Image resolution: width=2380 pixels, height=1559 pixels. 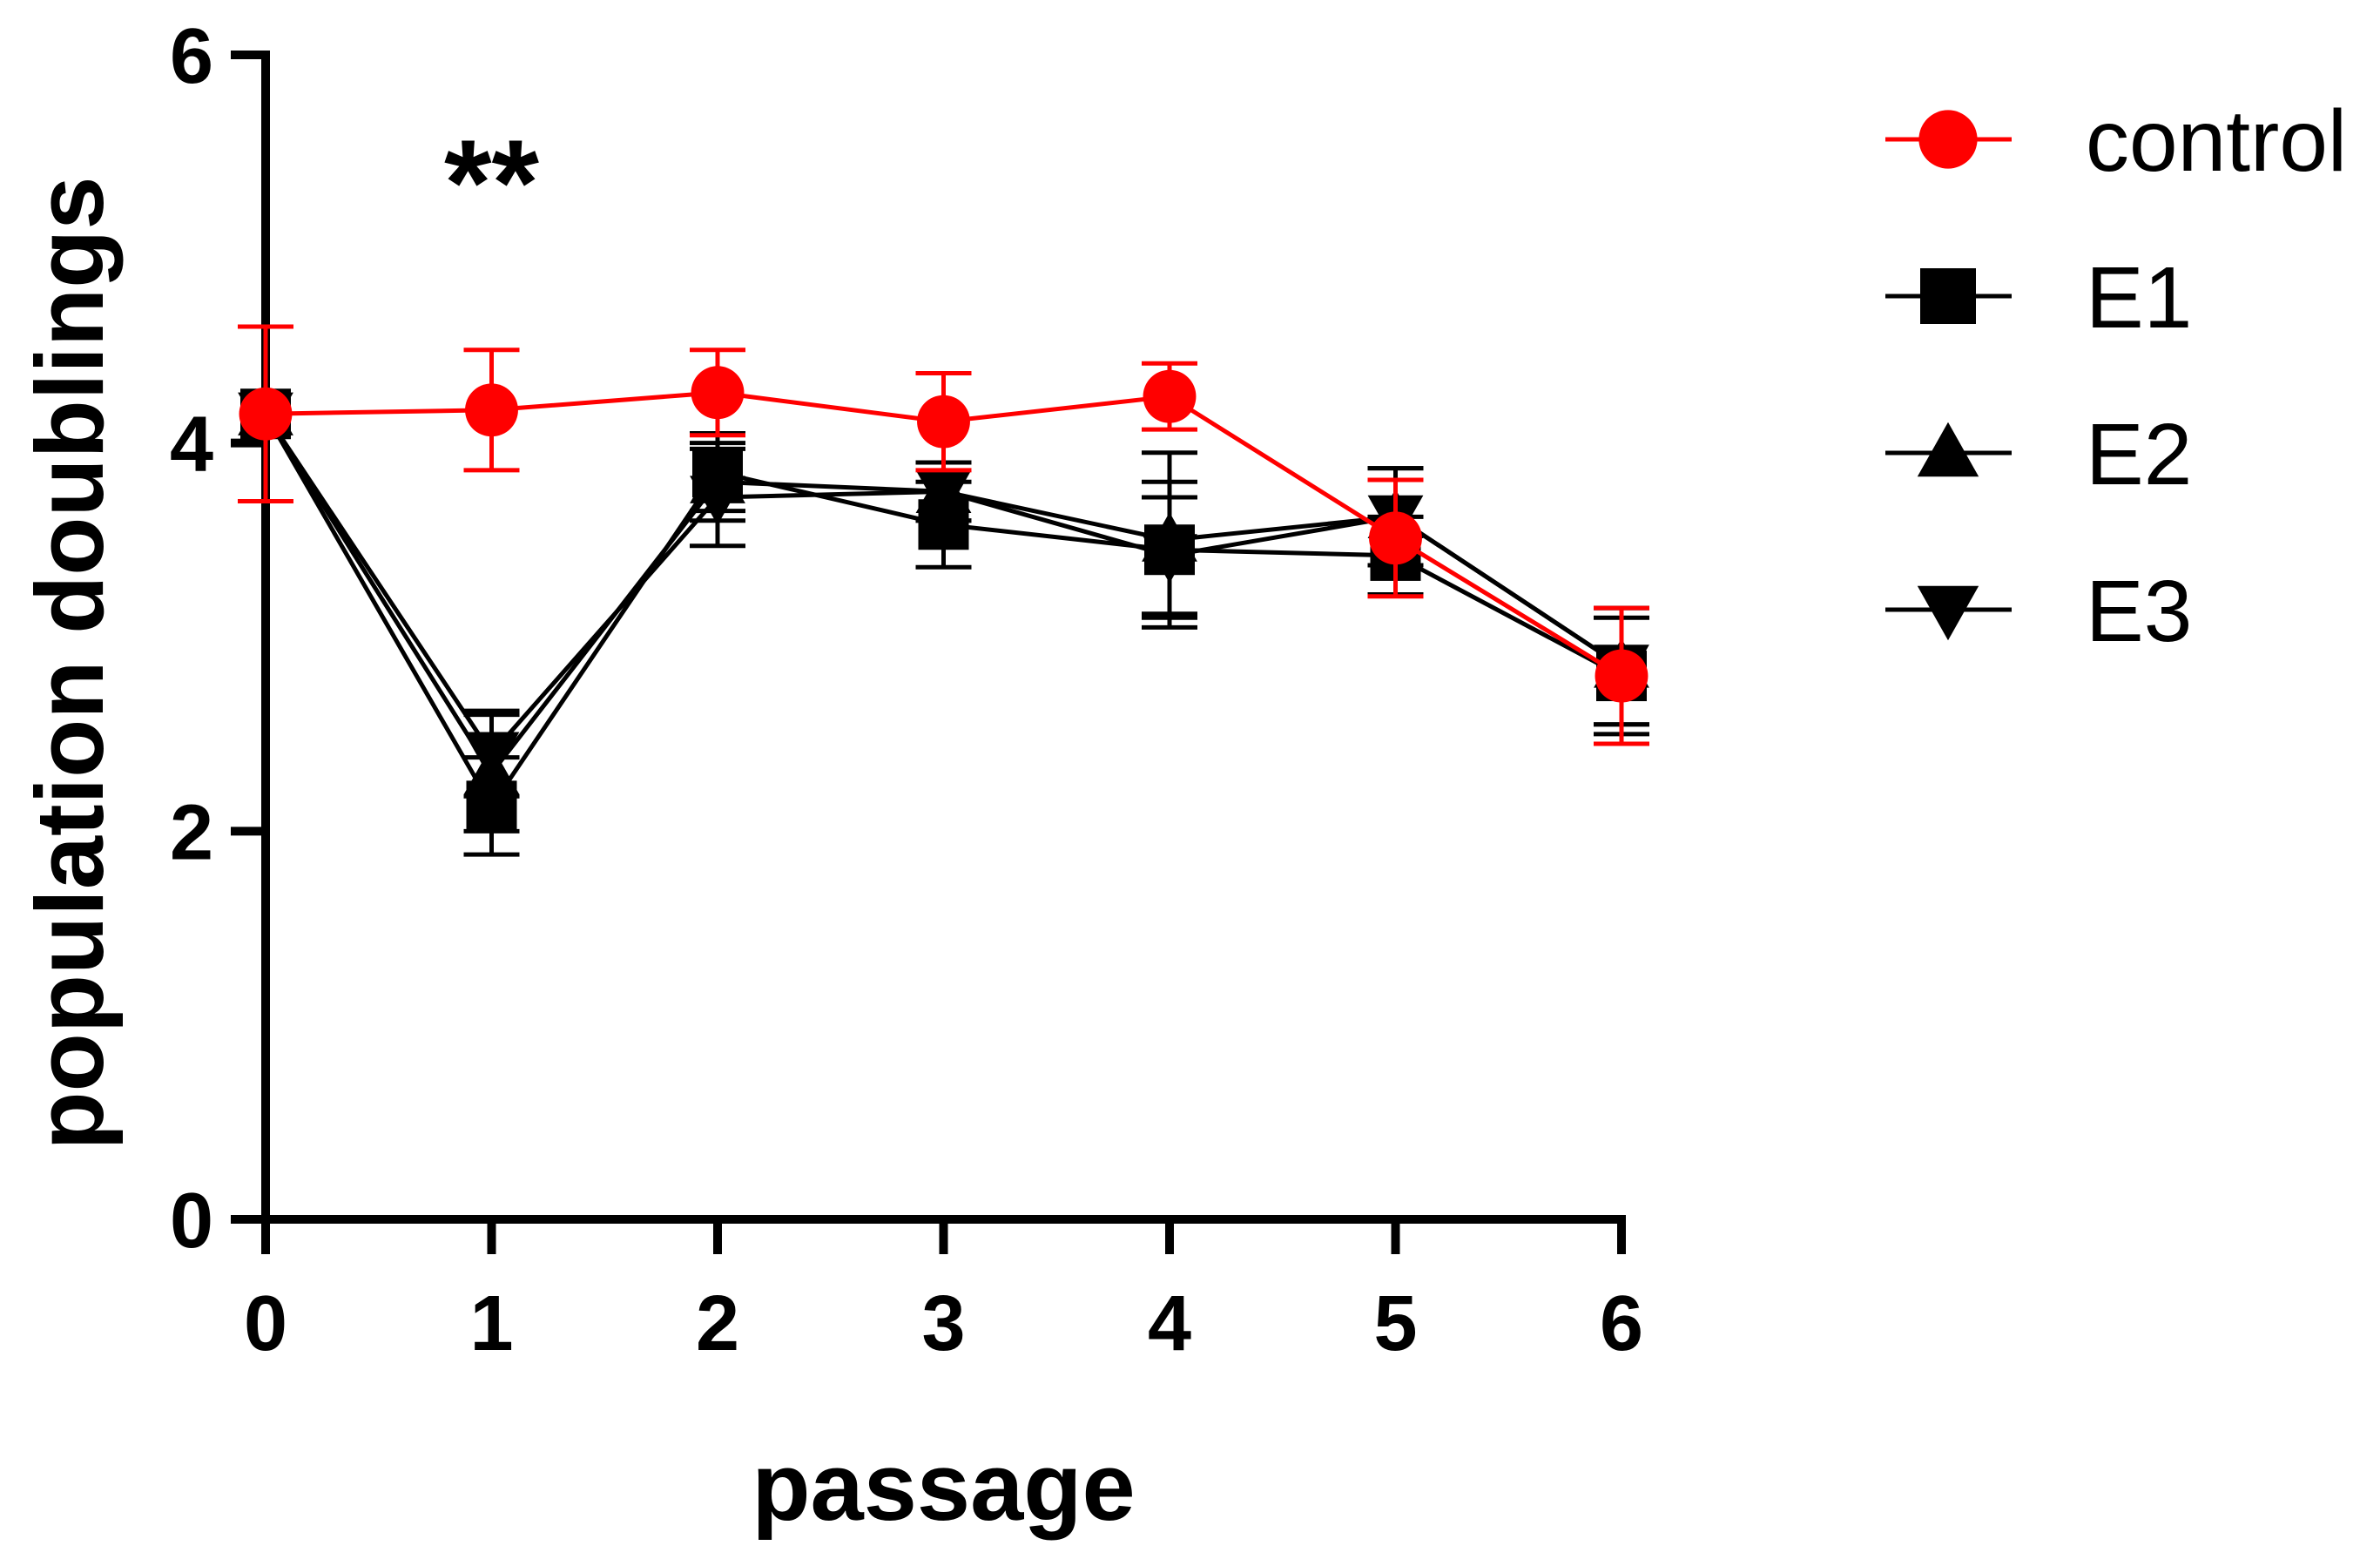 What do you see at coordinates (1948, 296) in the screenshot?
I see `legend-marker-e1` at bounding box center [1948, 296].